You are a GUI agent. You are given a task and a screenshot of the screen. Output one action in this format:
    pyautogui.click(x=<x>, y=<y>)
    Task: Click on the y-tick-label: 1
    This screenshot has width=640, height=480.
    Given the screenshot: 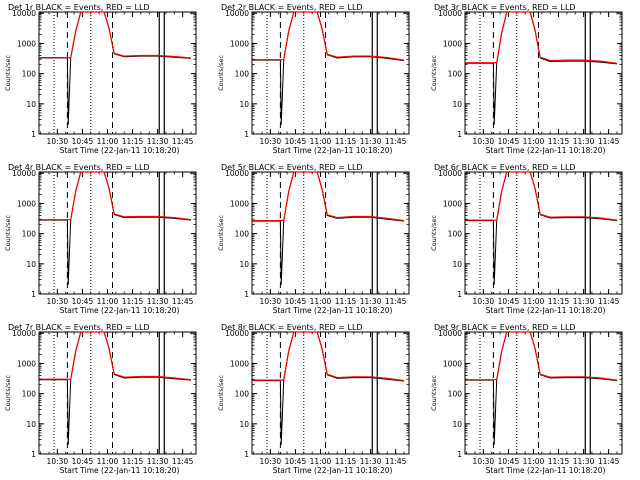 What is the action you would take?
    pyautogui.click(x=246, y=294)
    